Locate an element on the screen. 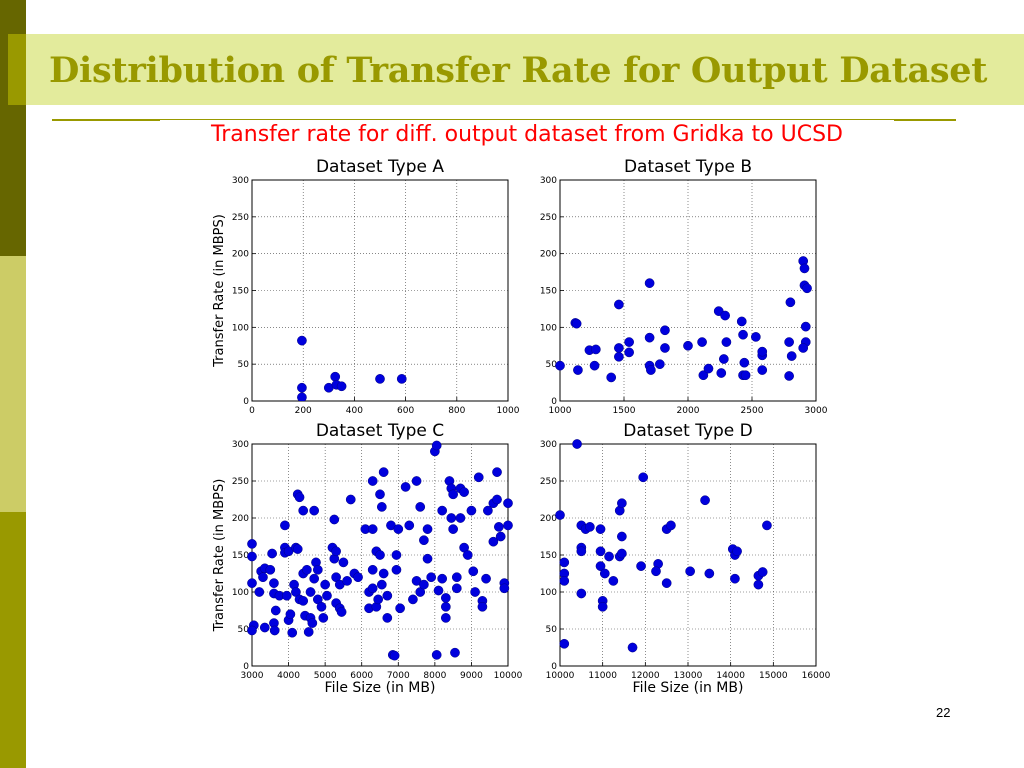  x-tick-label: 200 is located at coordinates (303, 411).